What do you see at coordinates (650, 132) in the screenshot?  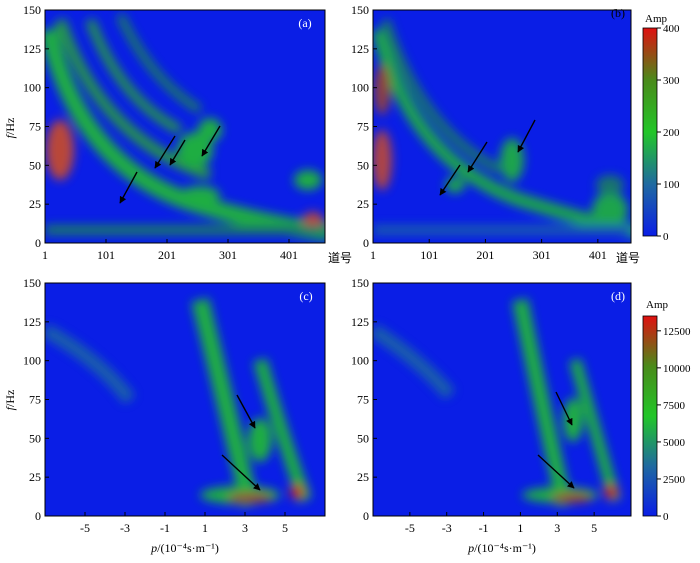 I see `colorbar-top-gradient` at bounding box center [650, 132].